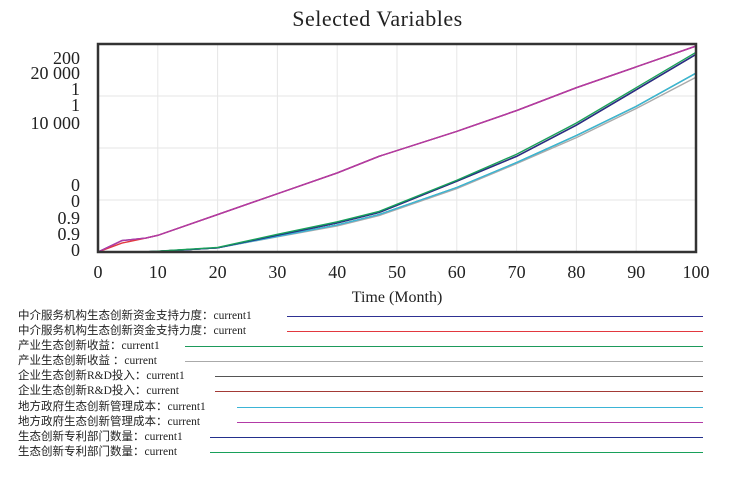 This screenshot has width=755, height=477. I want to click on x-tick-label: 20, so click(218, 272).